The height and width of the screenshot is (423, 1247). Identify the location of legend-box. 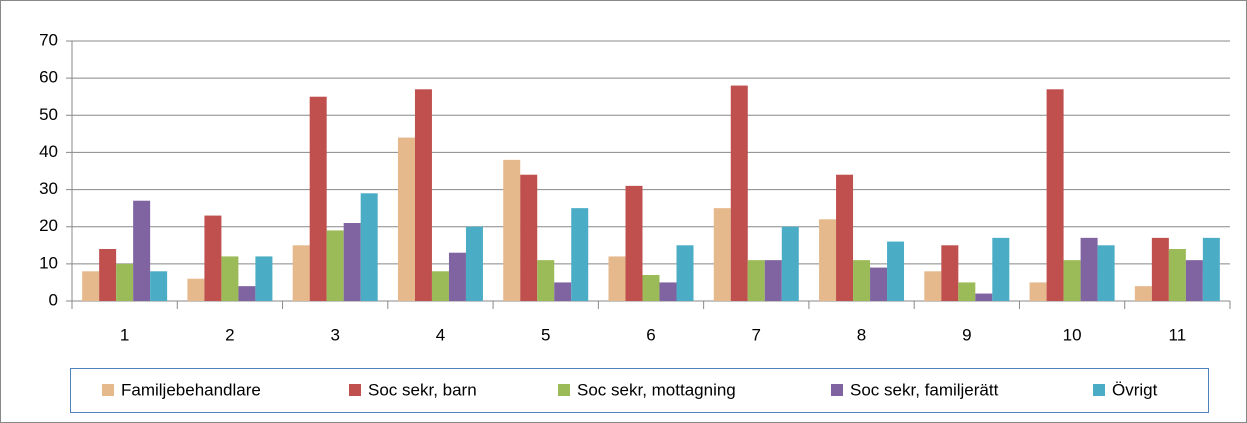
(639, 390).